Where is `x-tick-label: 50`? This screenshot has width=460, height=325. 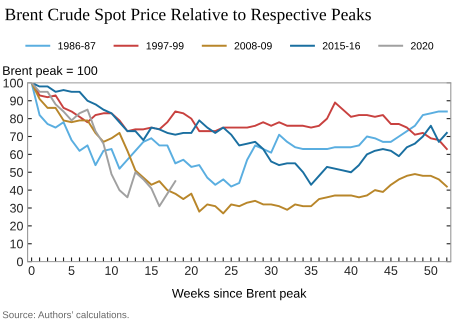
x-tick-label: 50 is located at coordinates (431, 270).